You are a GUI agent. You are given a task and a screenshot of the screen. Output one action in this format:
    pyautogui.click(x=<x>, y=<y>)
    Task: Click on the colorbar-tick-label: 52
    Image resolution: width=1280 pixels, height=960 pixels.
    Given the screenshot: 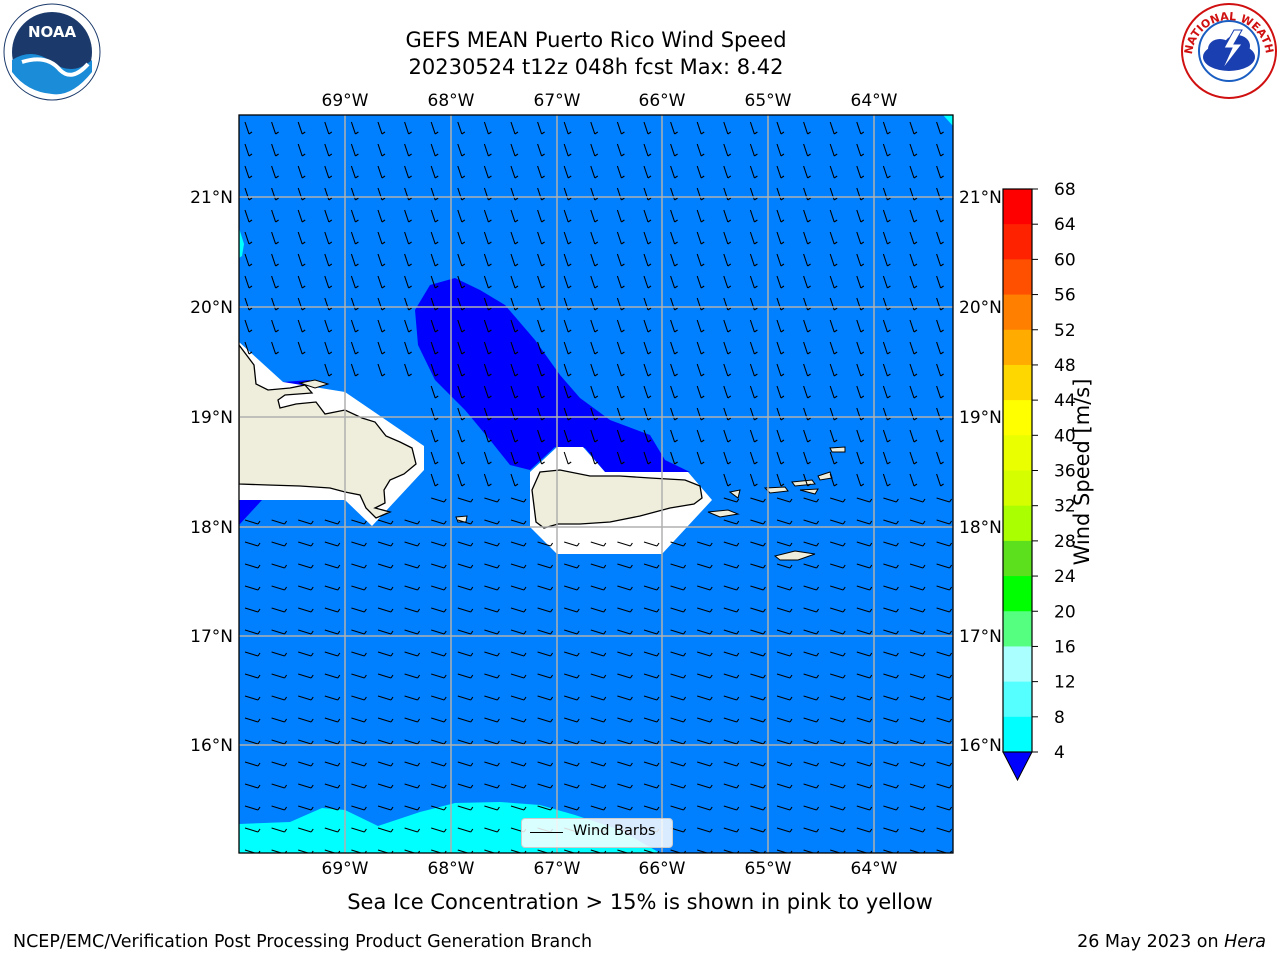 What is the action you would take?
    pyautogui.click(x=1065, y=331)
    